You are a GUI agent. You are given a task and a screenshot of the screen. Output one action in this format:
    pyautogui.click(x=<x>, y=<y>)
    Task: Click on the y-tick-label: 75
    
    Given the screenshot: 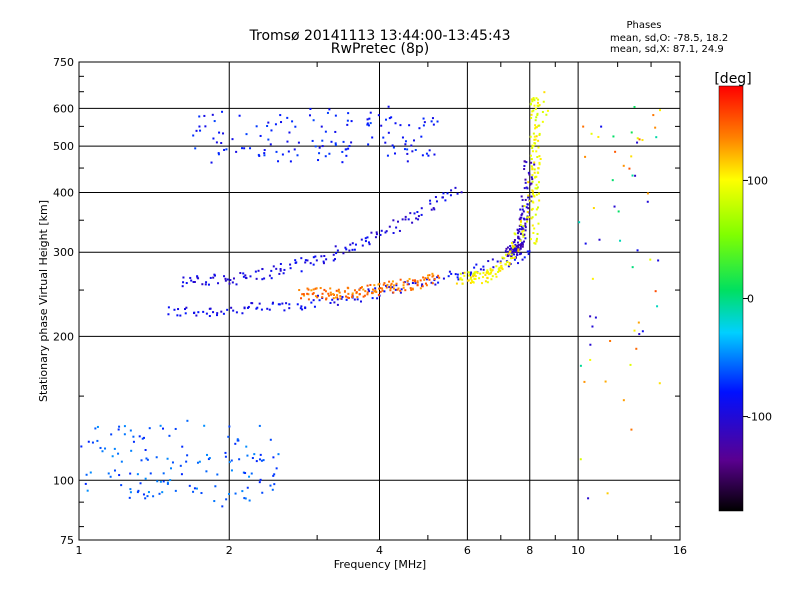 What is the action you would take?
    pyautogui.click(x=67, y=540)
    